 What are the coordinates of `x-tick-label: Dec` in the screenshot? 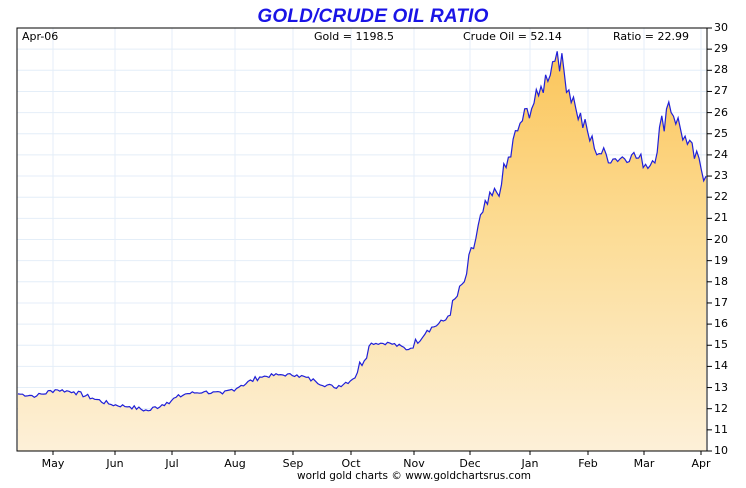 It's located at (470, 463).